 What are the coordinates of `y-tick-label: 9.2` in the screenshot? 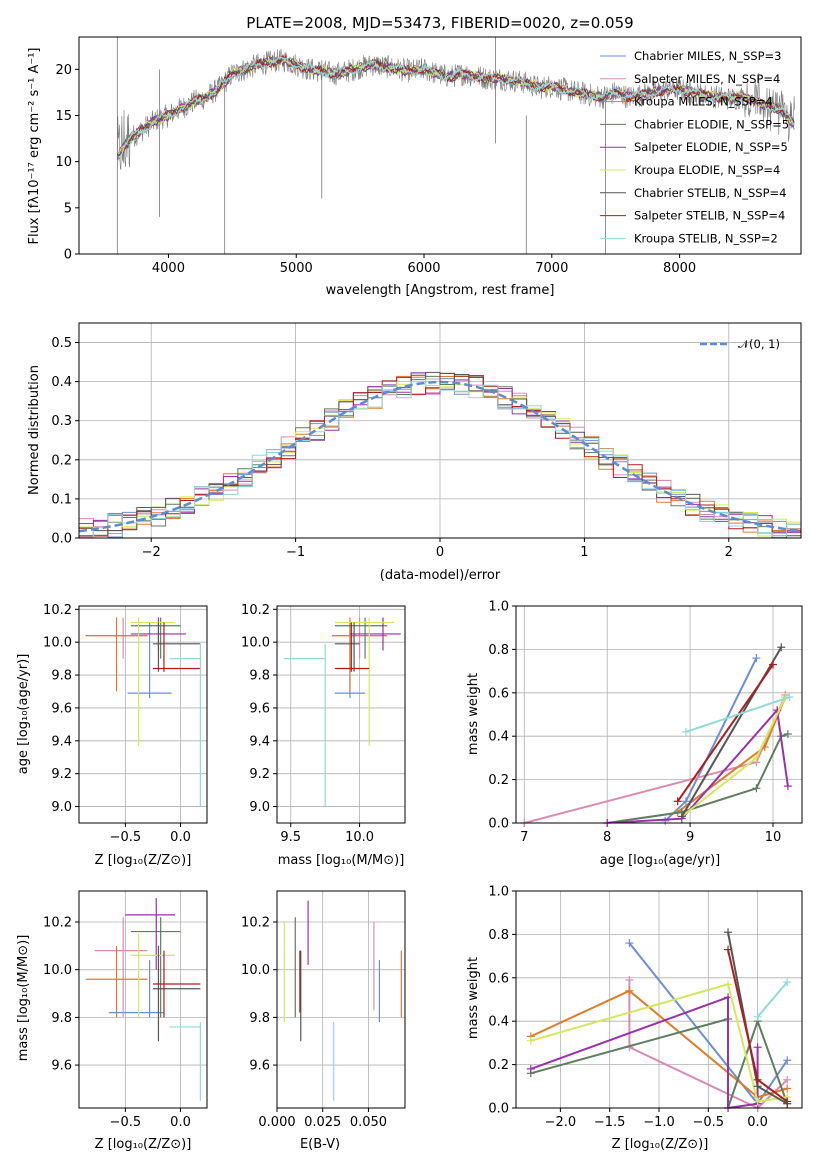 It's located at (61, 774).